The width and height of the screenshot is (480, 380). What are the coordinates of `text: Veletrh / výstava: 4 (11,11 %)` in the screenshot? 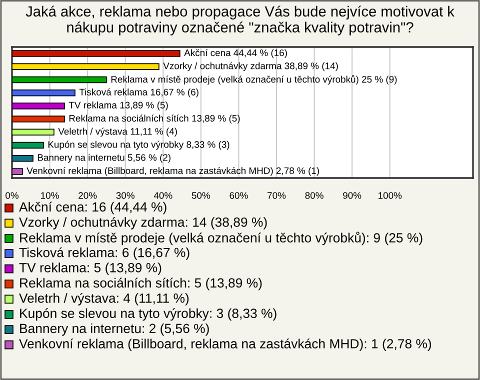 It's located at (104, 299).